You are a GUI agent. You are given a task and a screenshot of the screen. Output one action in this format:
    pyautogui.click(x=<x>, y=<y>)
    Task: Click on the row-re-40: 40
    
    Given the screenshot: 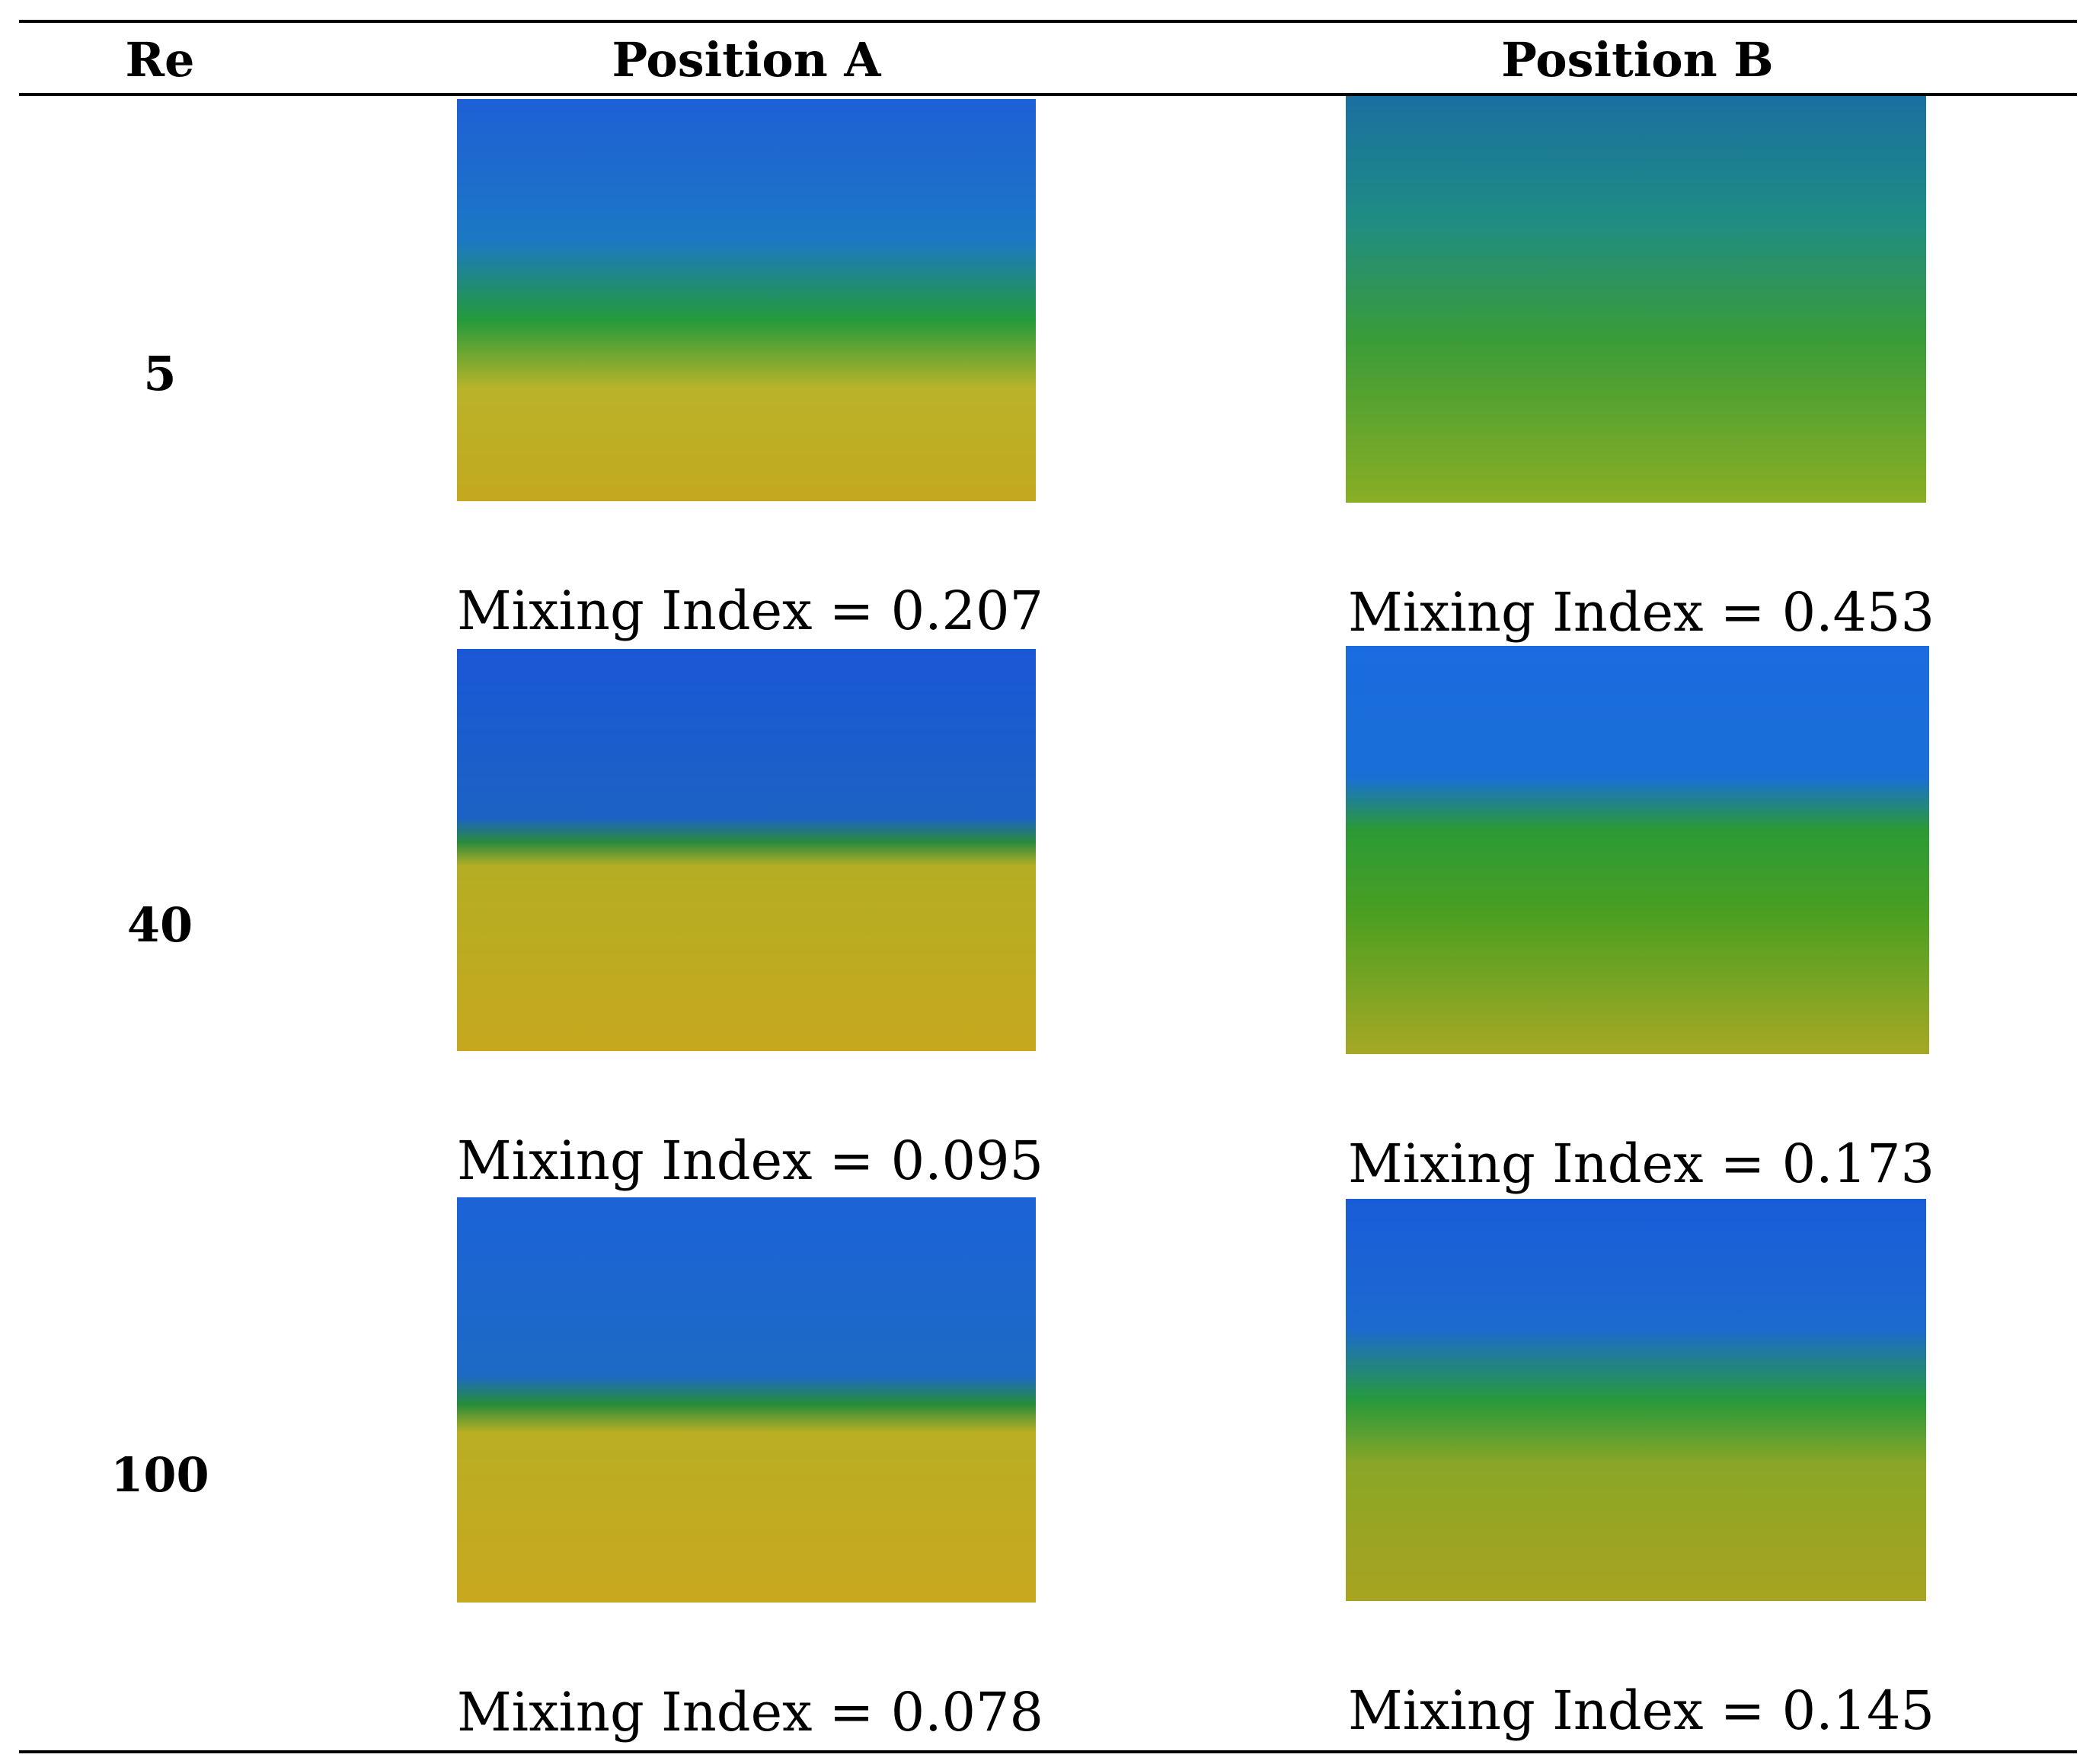 What is the action you would take?
    pyautogui.click(x=159, y=925)
    